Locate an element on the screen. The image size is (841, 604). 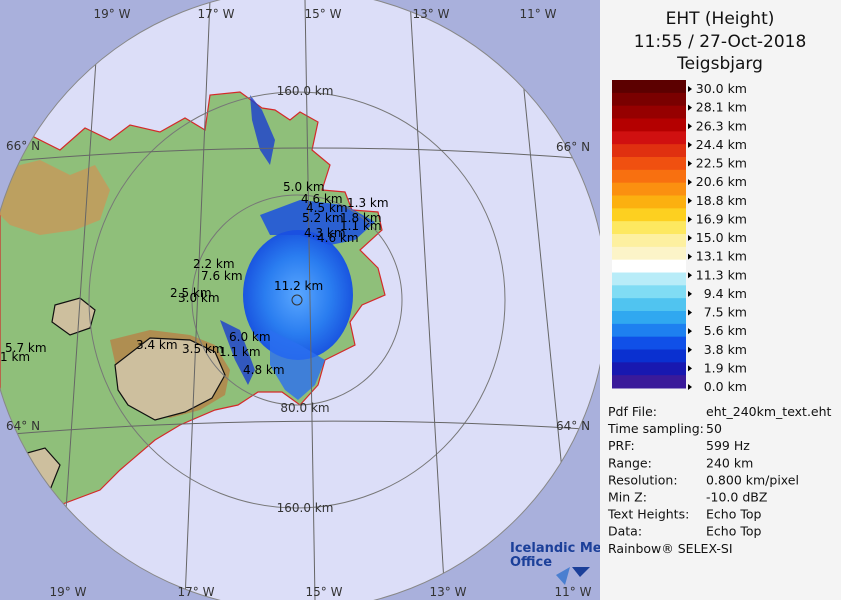
scale-label: 7.5 km is located at coordinates (725, 312).